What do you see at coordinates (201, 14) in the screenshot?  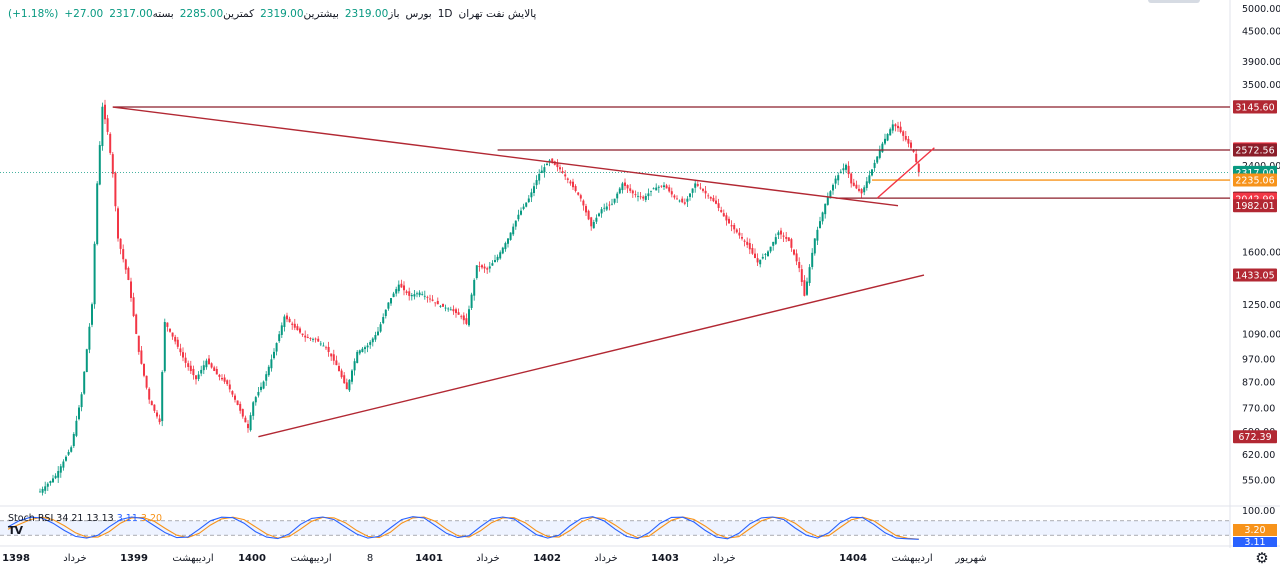 I see `legend-low-value: 2285.00` at bounding box center [201, 14].